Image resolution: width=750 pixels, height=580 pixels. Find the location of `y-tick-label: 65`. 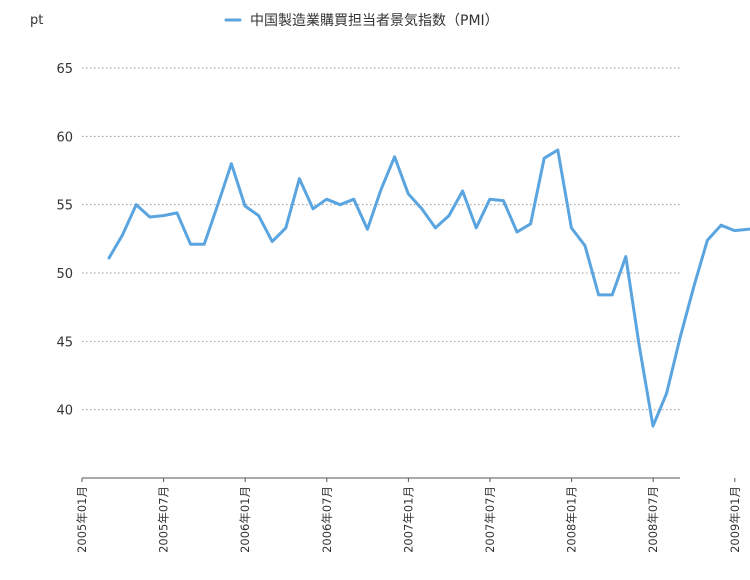

y-tick-label: 65 is located at coordinates (64, 69).